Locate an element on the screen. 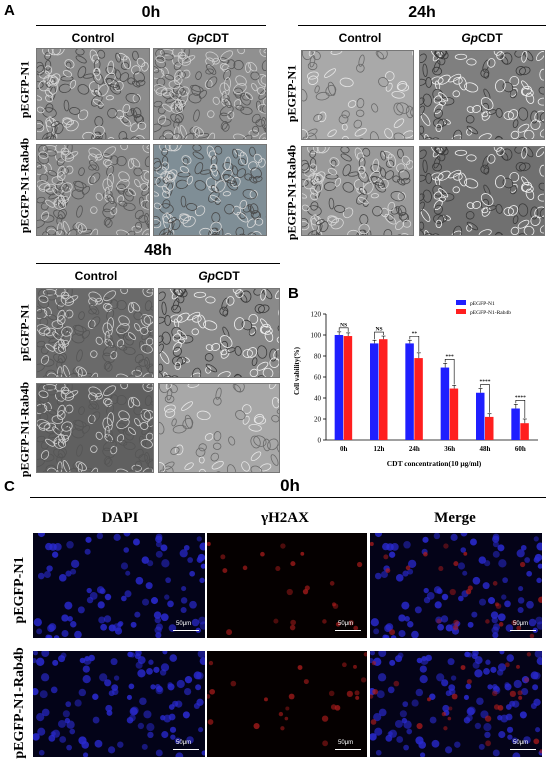  y-tick-label: 60 is located at coordinates (318, 378).